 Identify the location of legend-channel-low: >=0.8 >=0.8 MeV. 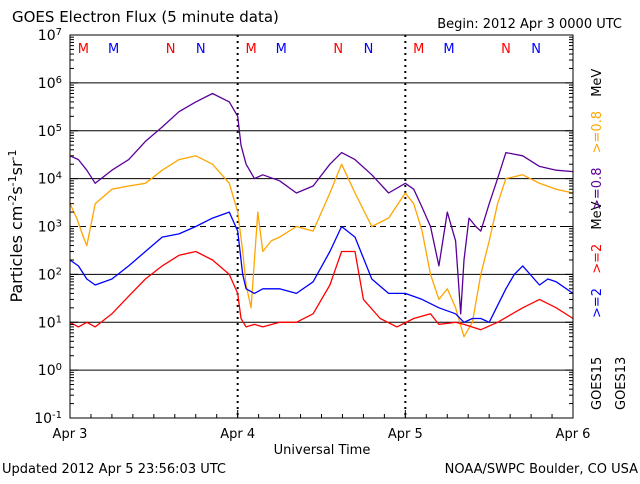
(597, 139).